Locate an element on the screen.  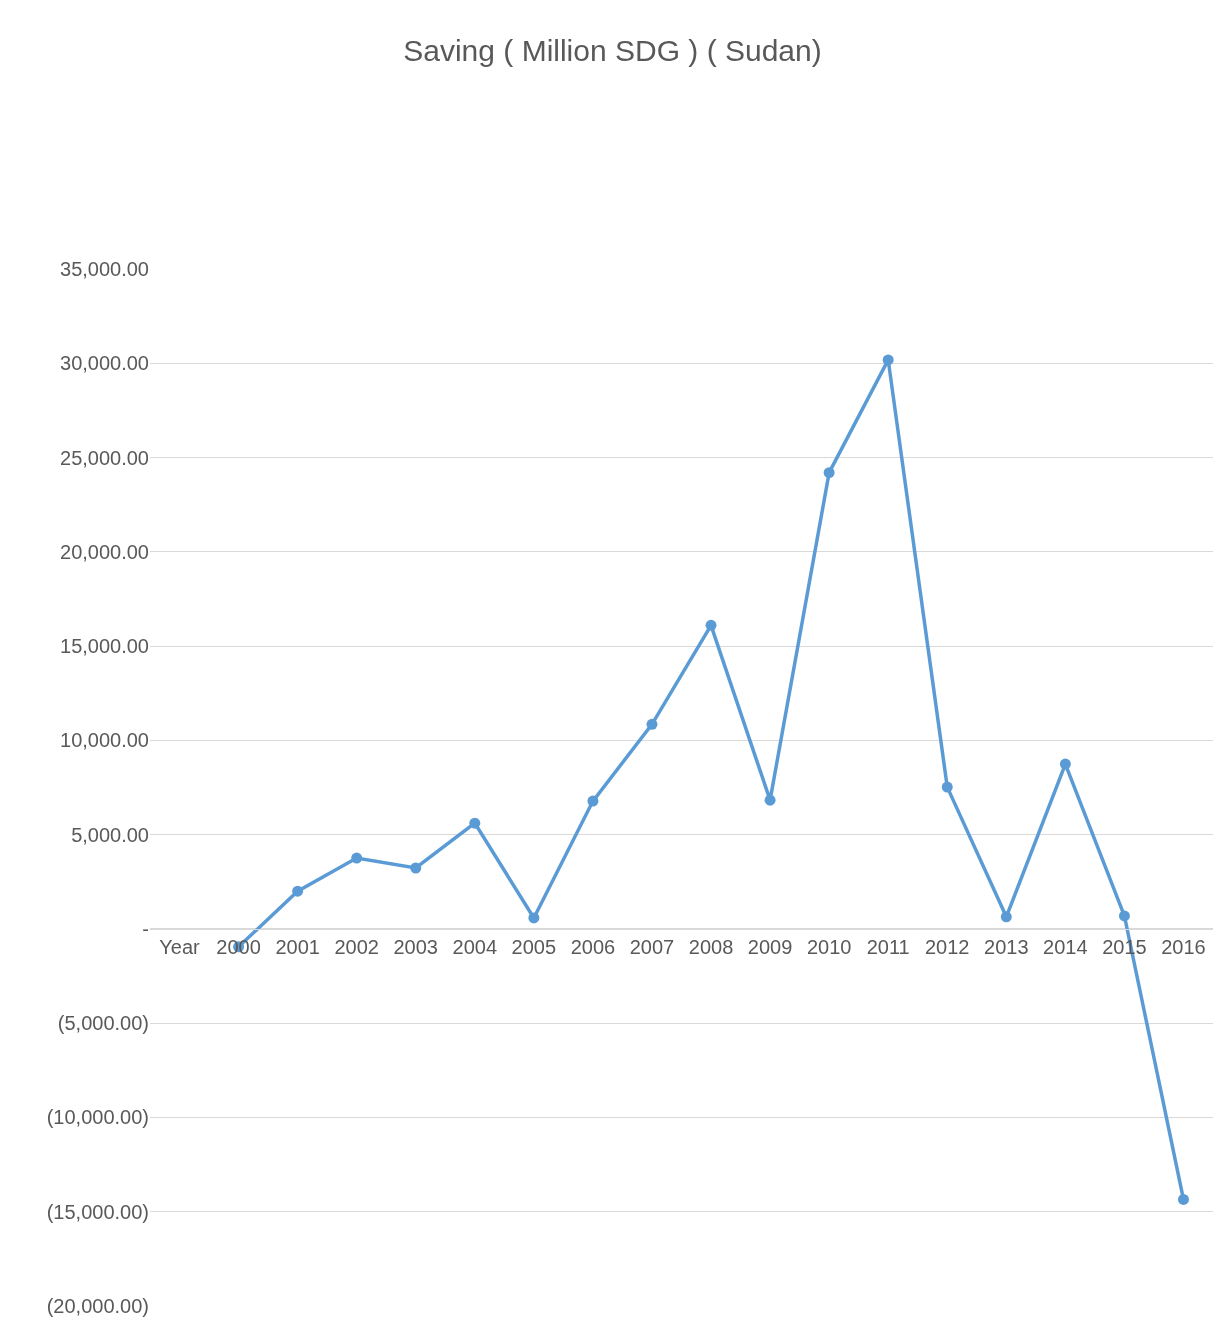
x-tick-label: 2008 is located at coordinates (711, 947).